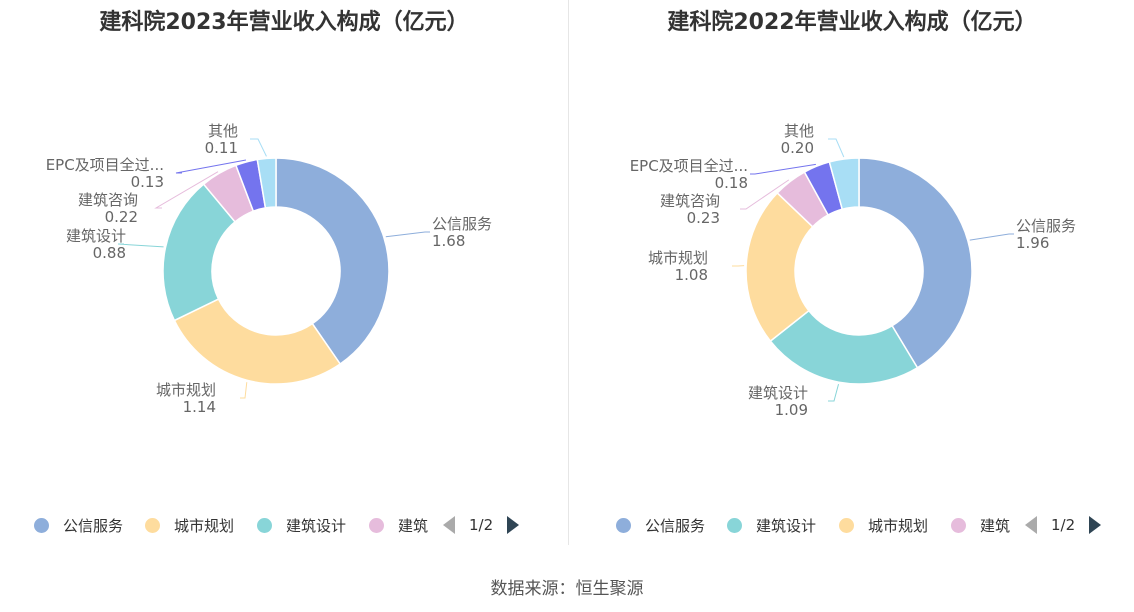 The image size is (1134, 612). I want to click on chart-title-2023: 建科院2023年营业收入构成（亿元）, so click(284, 22).